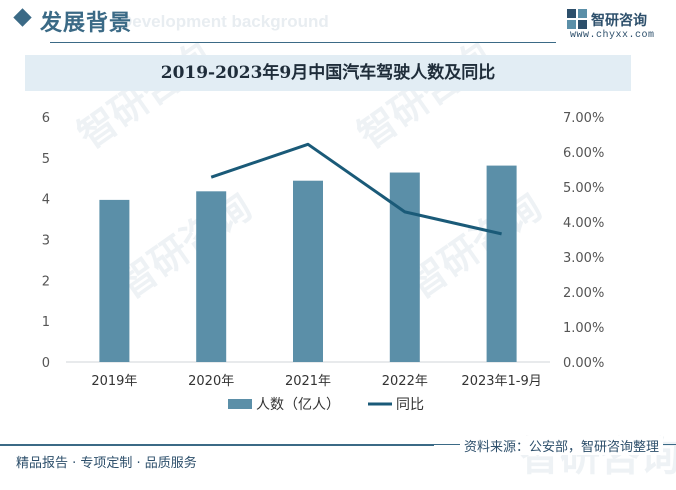 The height and width of the screenshot is (490, 676). Describe the element at coordinates (106, 463) in the screenshot. I see `footer-slogan: 精品报告 · 专项定制 · 品质服务` at that location.